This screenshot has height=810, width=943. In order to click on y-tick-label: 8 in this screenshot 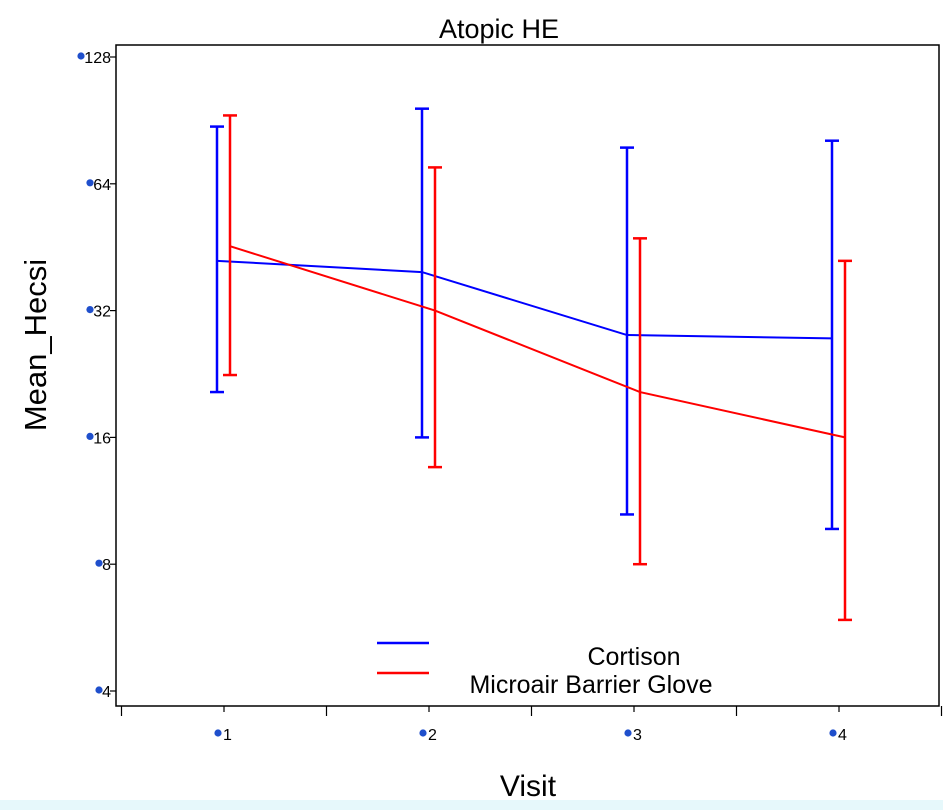, I will do `click(106, 565)`.